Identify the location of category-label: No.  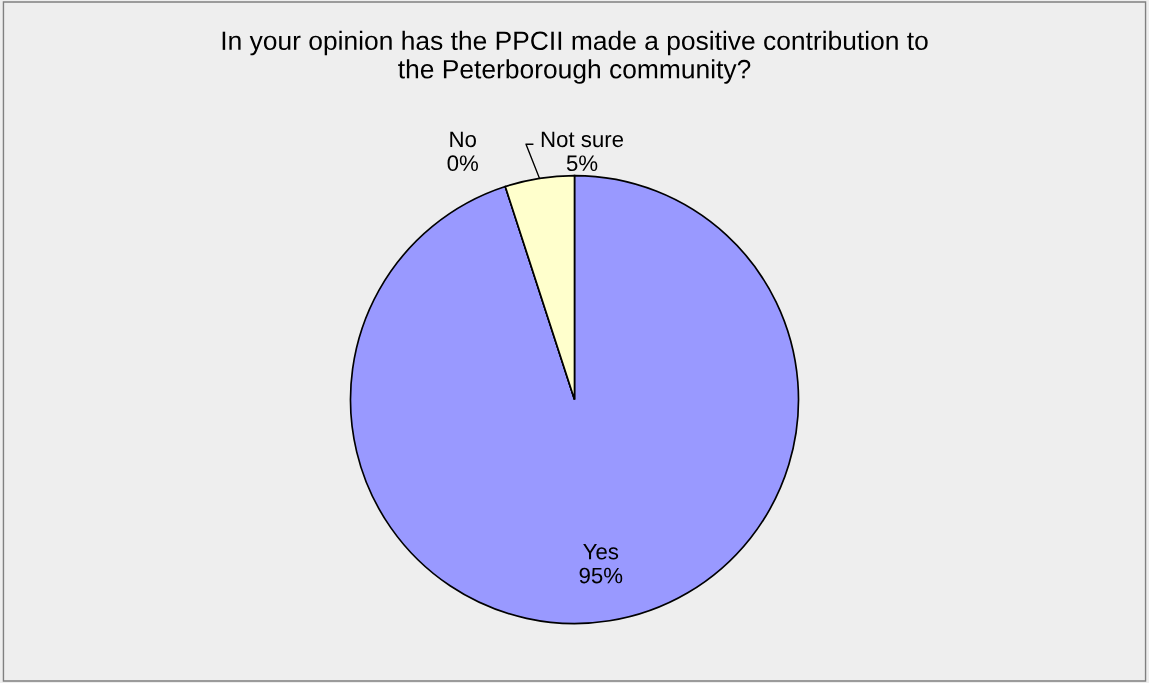
(463, 139).